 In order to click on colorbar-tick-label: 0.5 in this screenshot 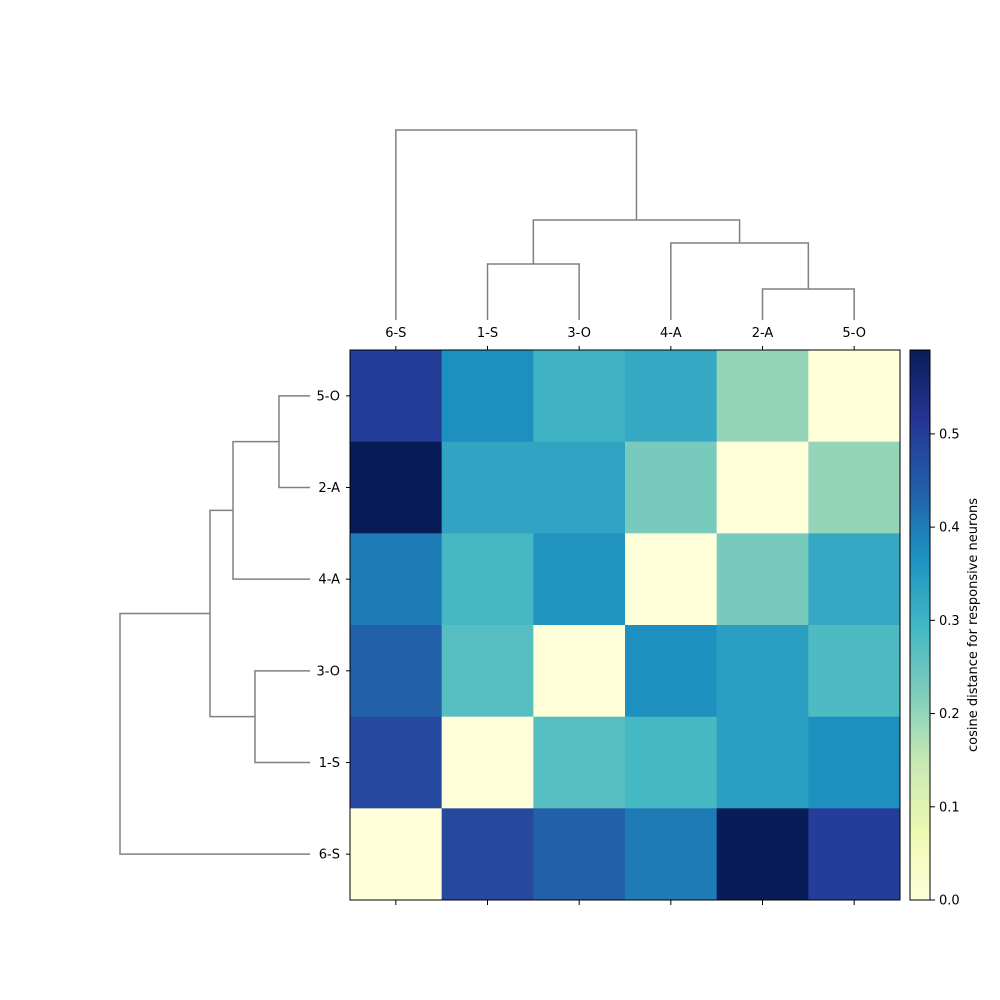, I will do `click(949, 434)`.